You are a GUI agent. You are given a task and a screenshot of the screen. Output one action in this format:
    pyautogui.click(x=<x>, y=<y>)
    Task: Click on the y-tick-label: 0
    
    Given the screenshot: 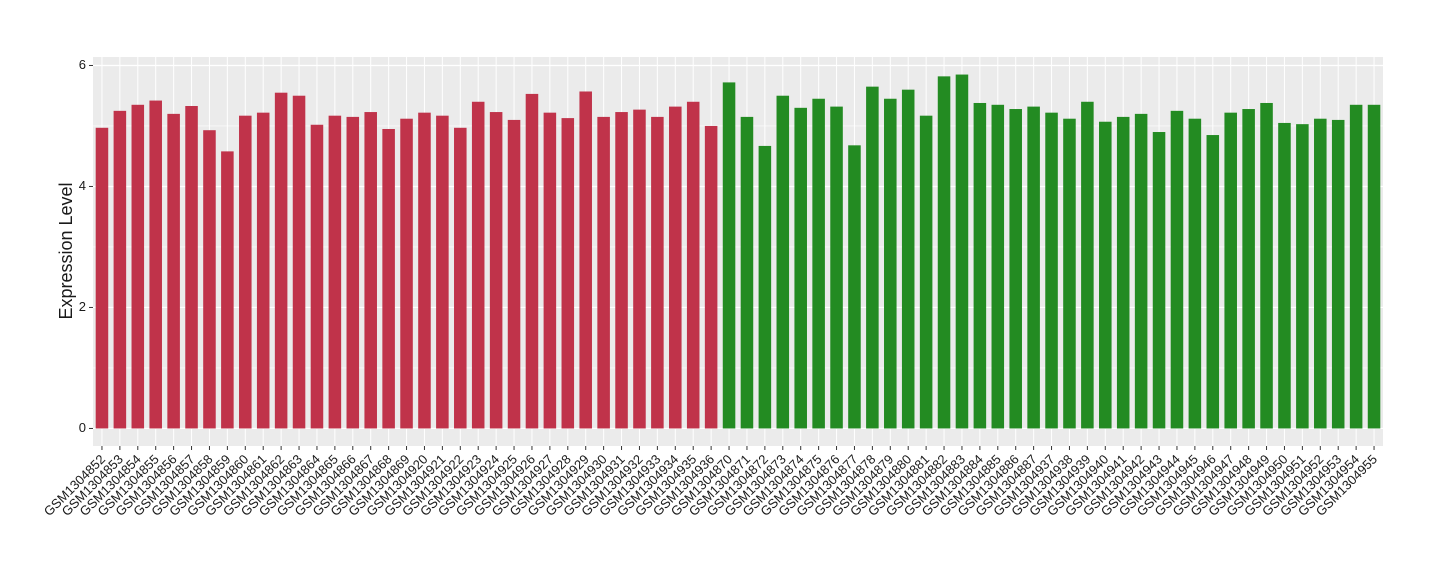 What is the action you would take?
    pyautogui.click(x=82, y=427)
    